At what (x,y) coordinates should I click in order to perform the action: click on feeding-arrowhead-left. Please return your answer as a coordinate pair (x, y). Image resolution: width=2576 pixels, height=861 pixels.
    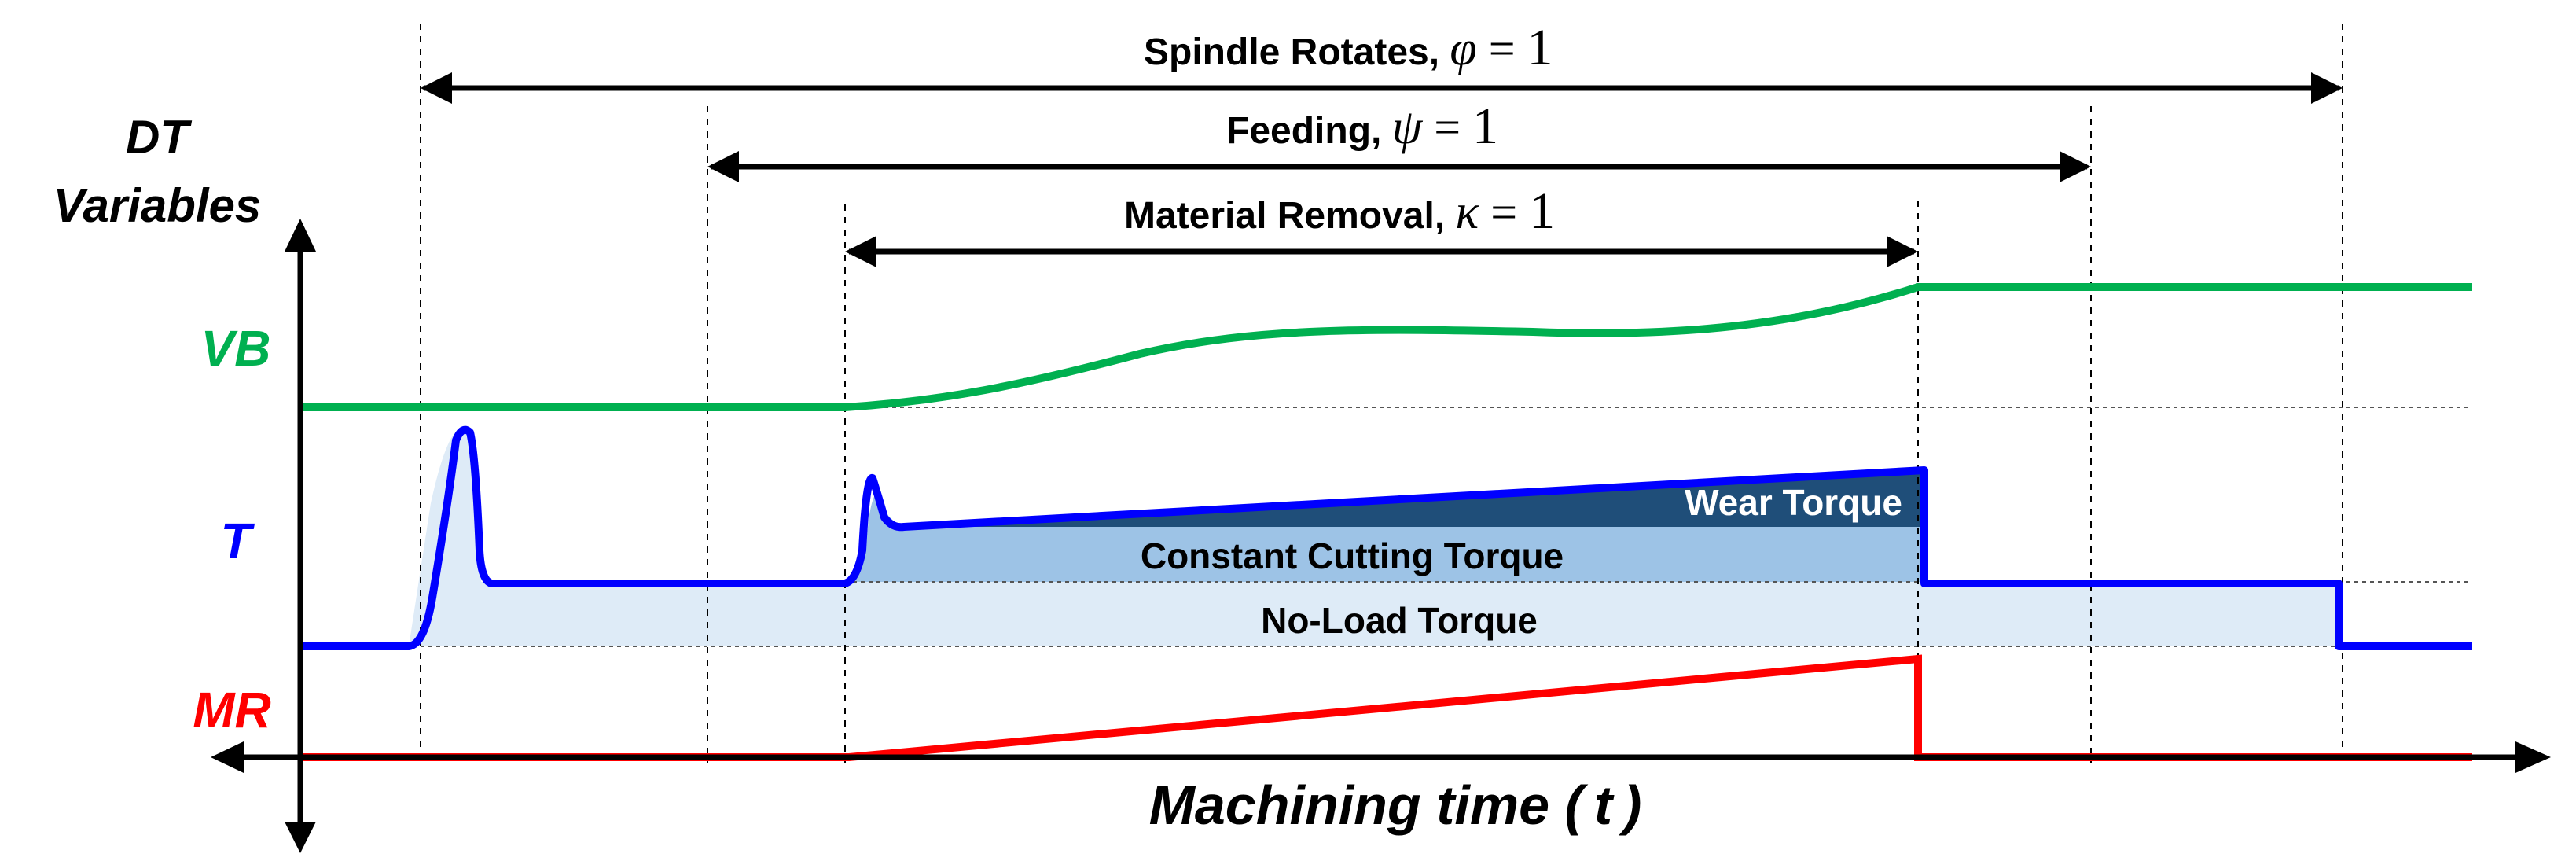
    Looking at the image, I should click on (723, 166).